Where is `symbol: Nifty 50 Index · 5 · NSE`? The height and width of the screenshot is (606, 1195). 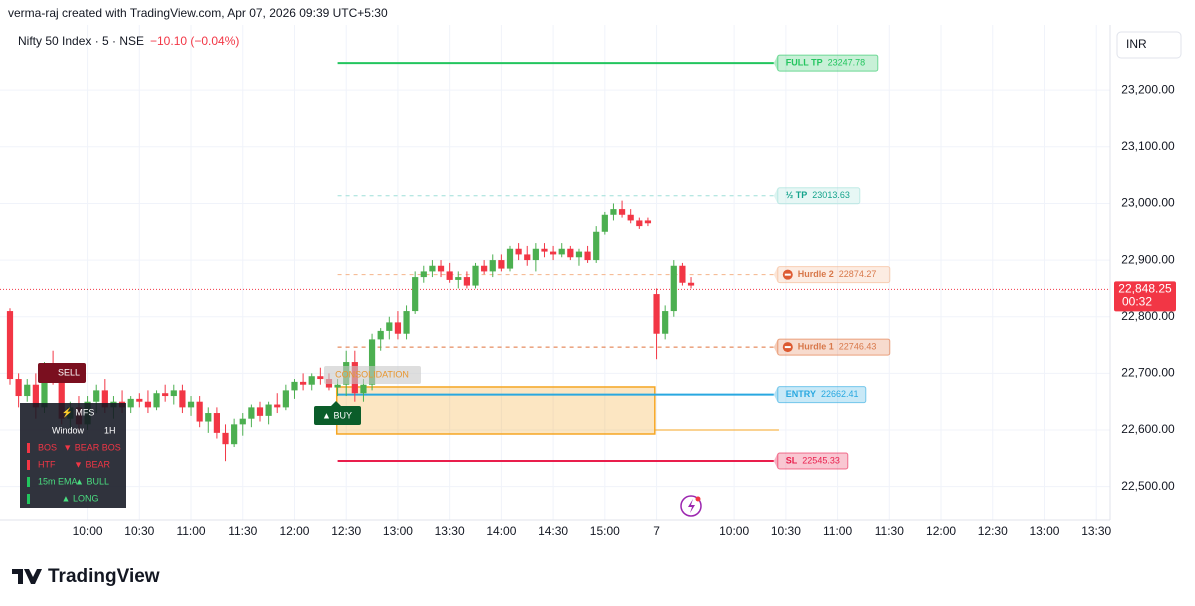 symbol: Nifty 50 Index · 5 · NSE is located at coordinates (81, 41).